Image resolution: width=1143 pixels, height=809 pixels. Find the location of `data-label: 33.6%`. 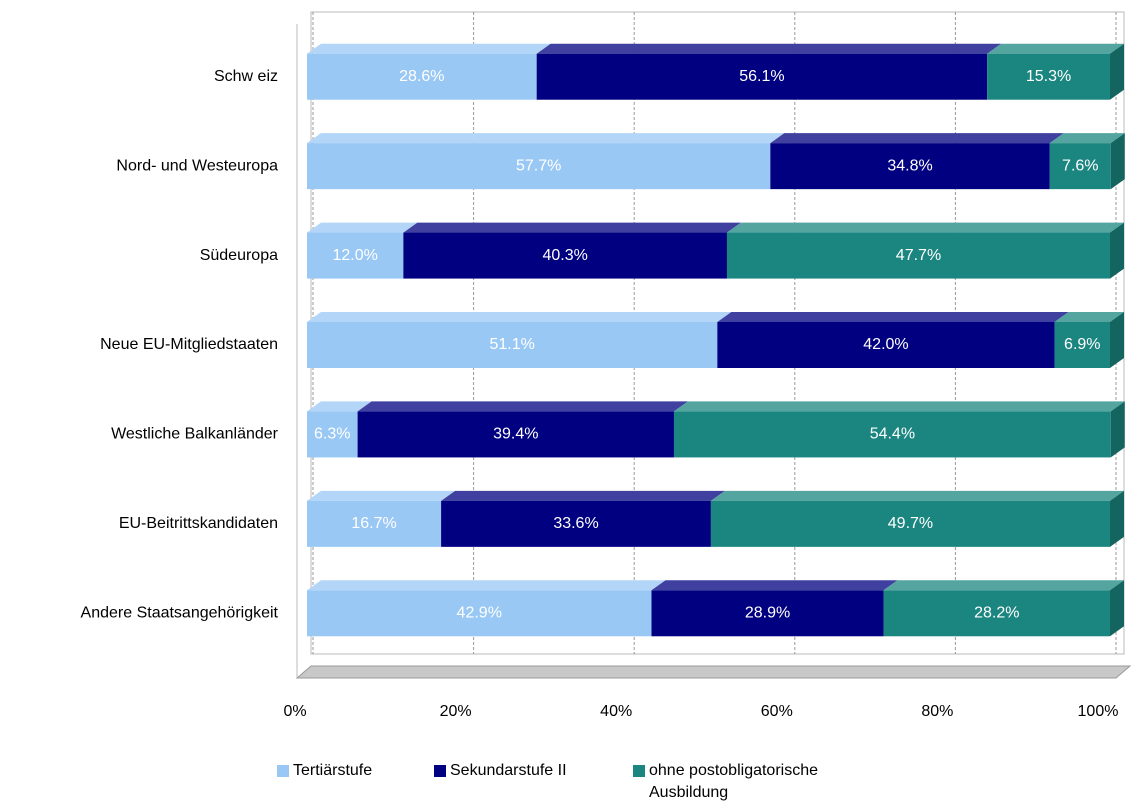

data-label: 33.6% is located at coordinates (575, 523).